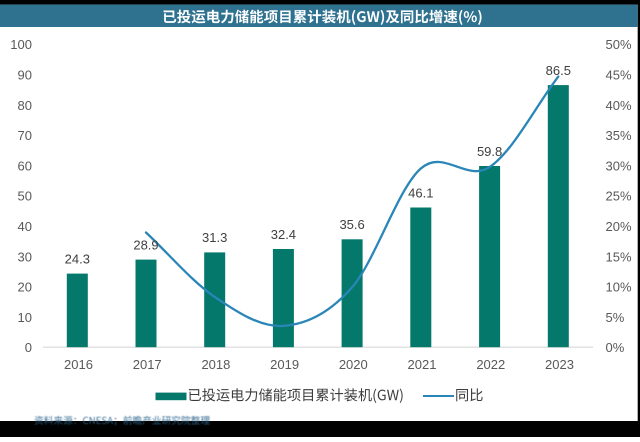  Describe the element at coordinates (25, 196) in the screenshot. I see `svg-text: 50` at that location.